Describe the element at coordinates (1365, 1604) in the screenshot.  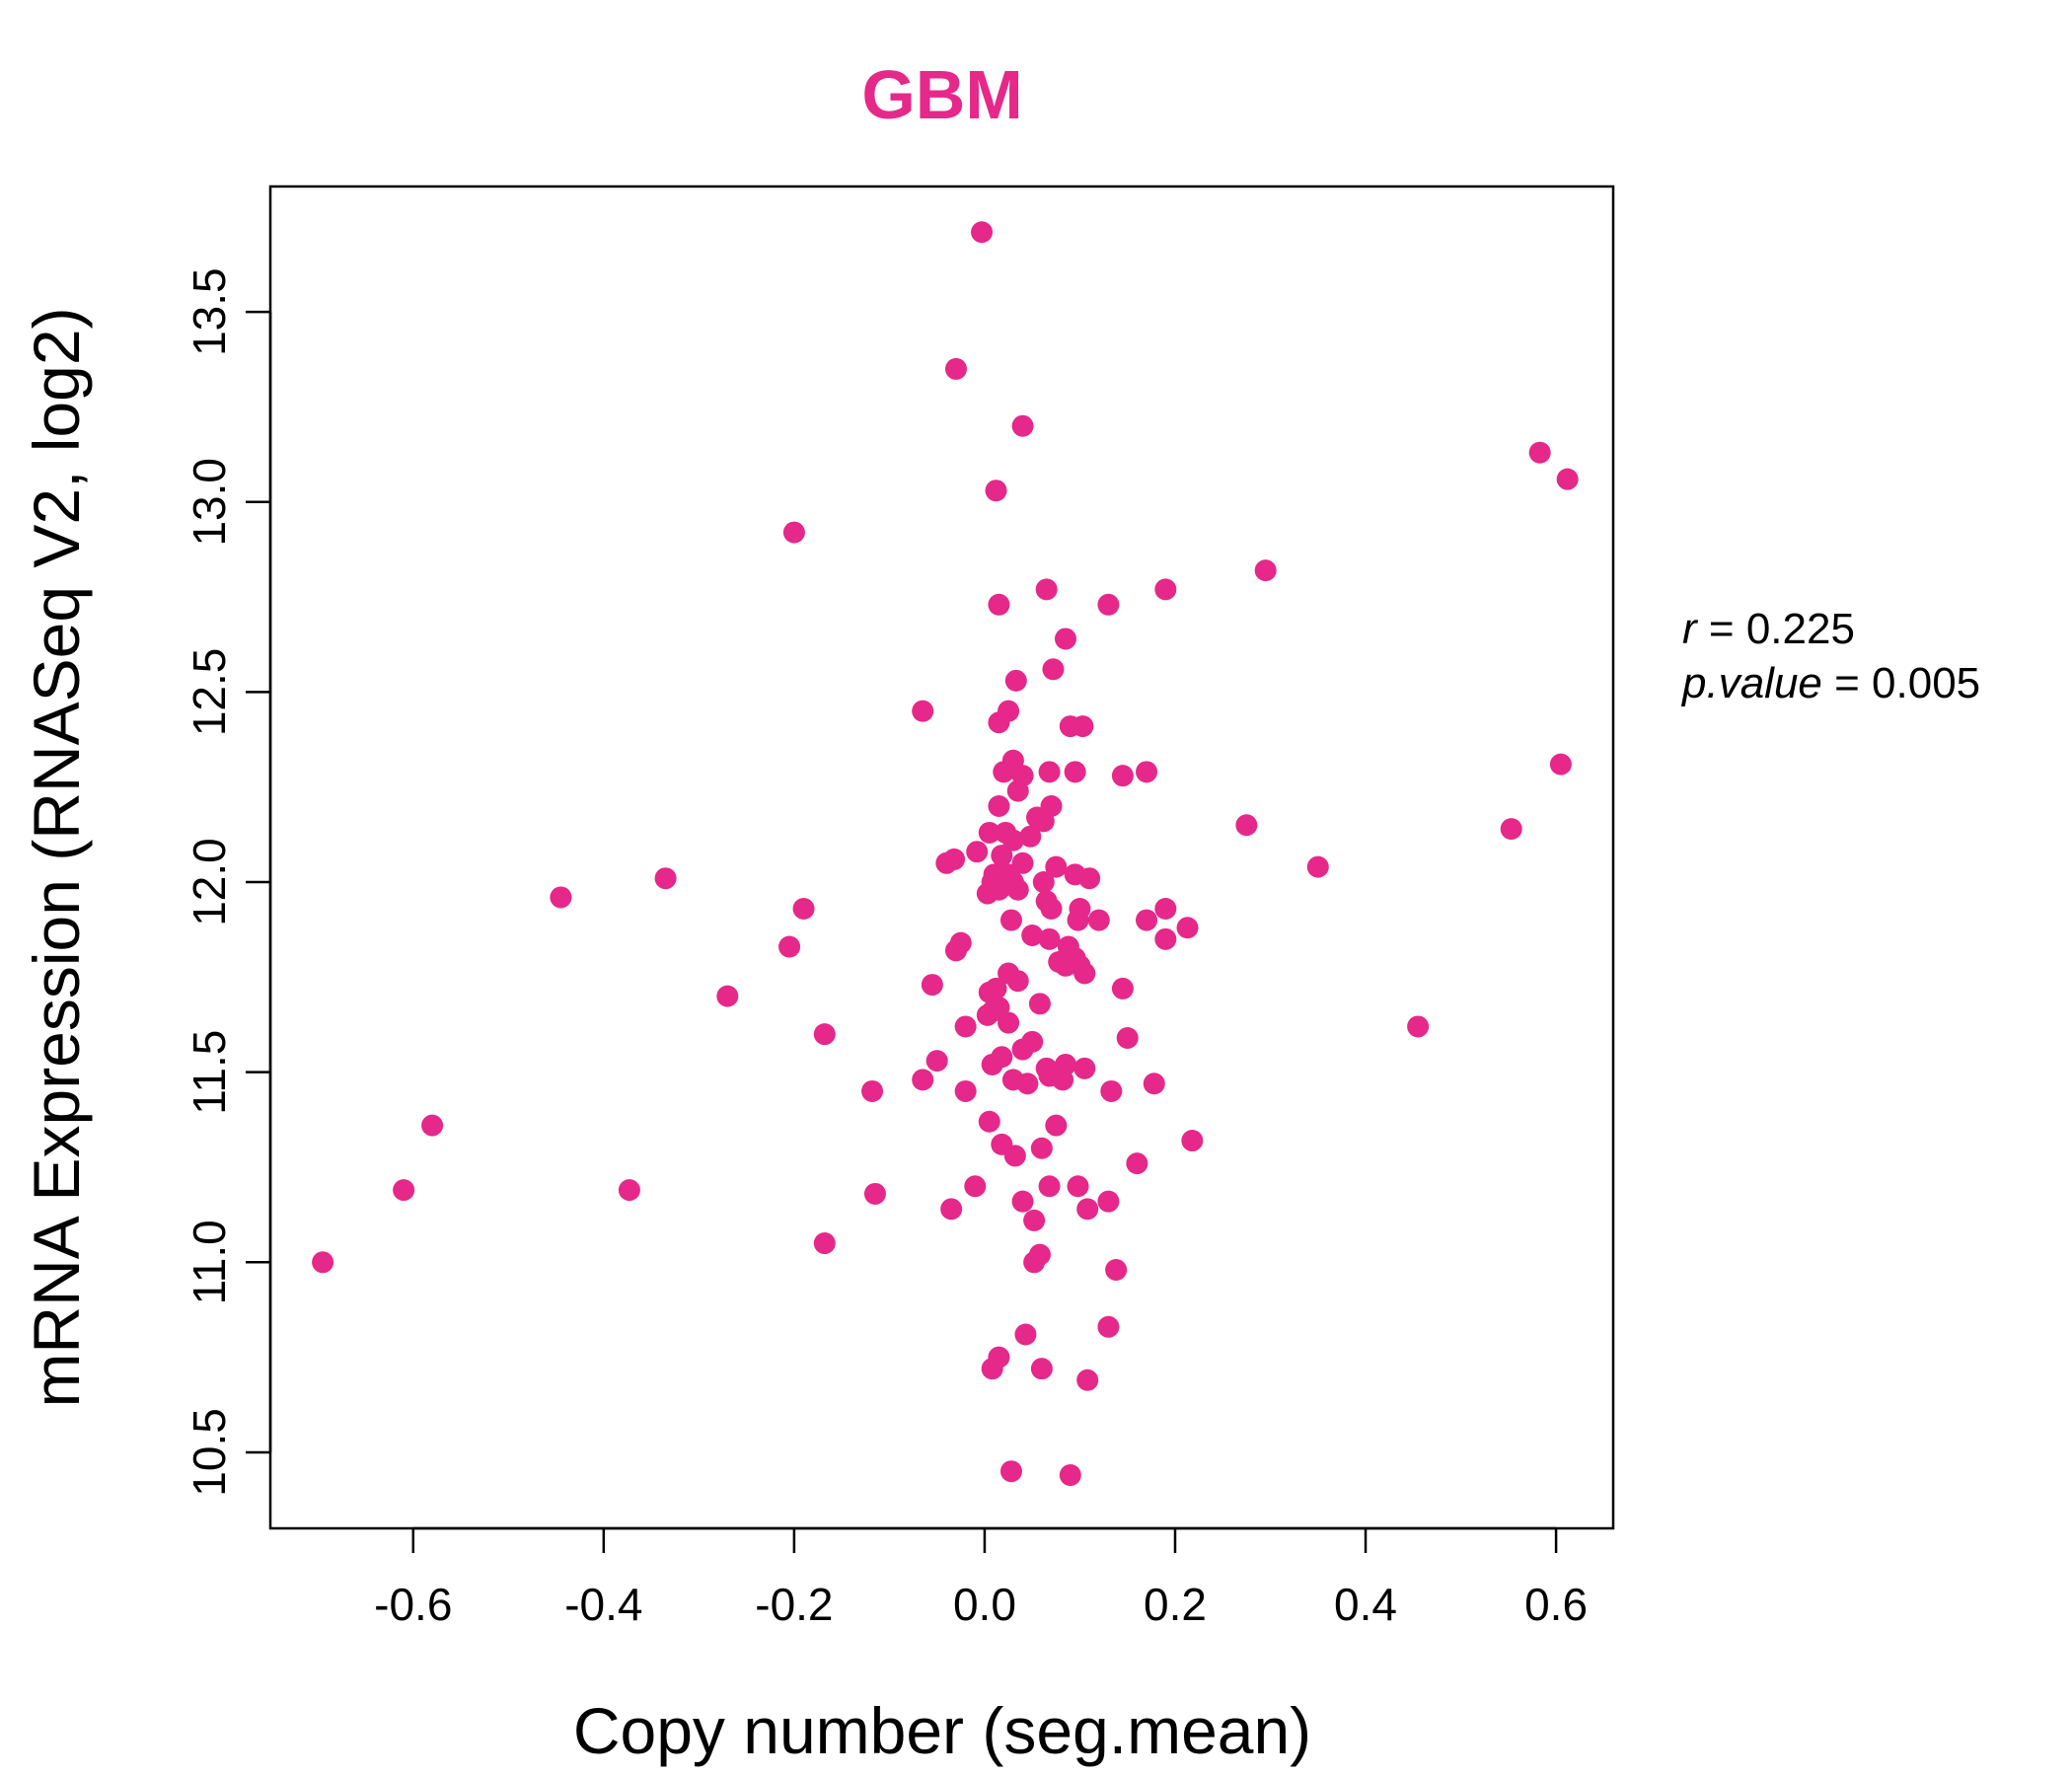
I see `x-tick-label: 0.4` at that location.